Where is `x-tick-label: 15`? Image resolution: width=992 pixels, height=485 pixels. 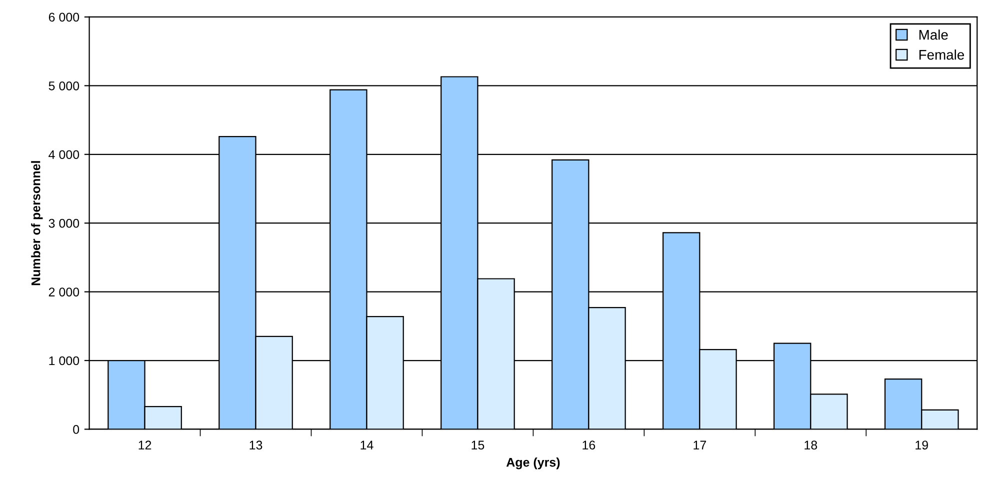 x-tick-label: 15 is located at coordinates (478, 445).